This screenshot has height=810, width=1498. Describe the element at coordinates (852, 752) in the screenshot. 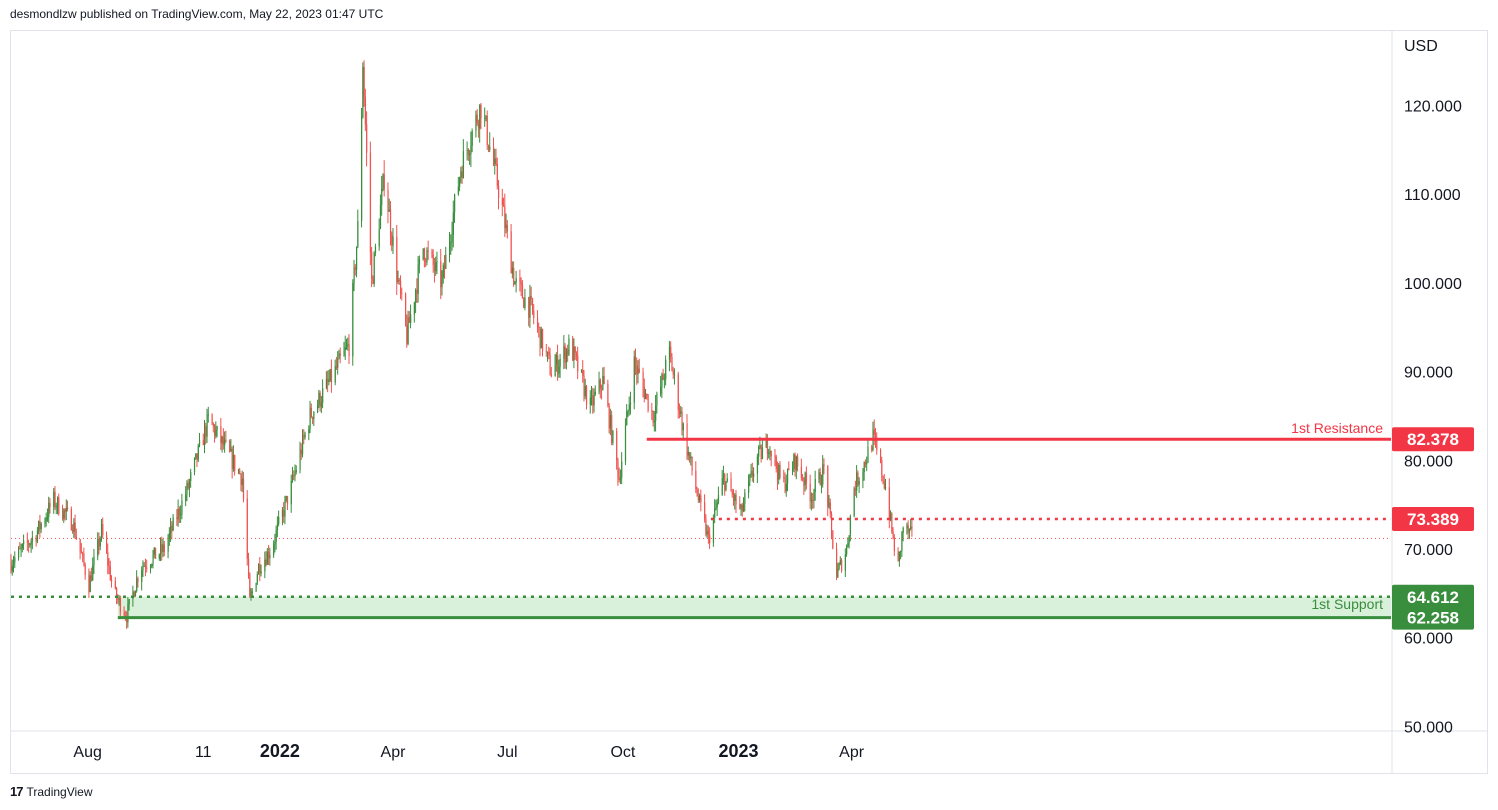

I see `time-tick-label: Apr` at that location.